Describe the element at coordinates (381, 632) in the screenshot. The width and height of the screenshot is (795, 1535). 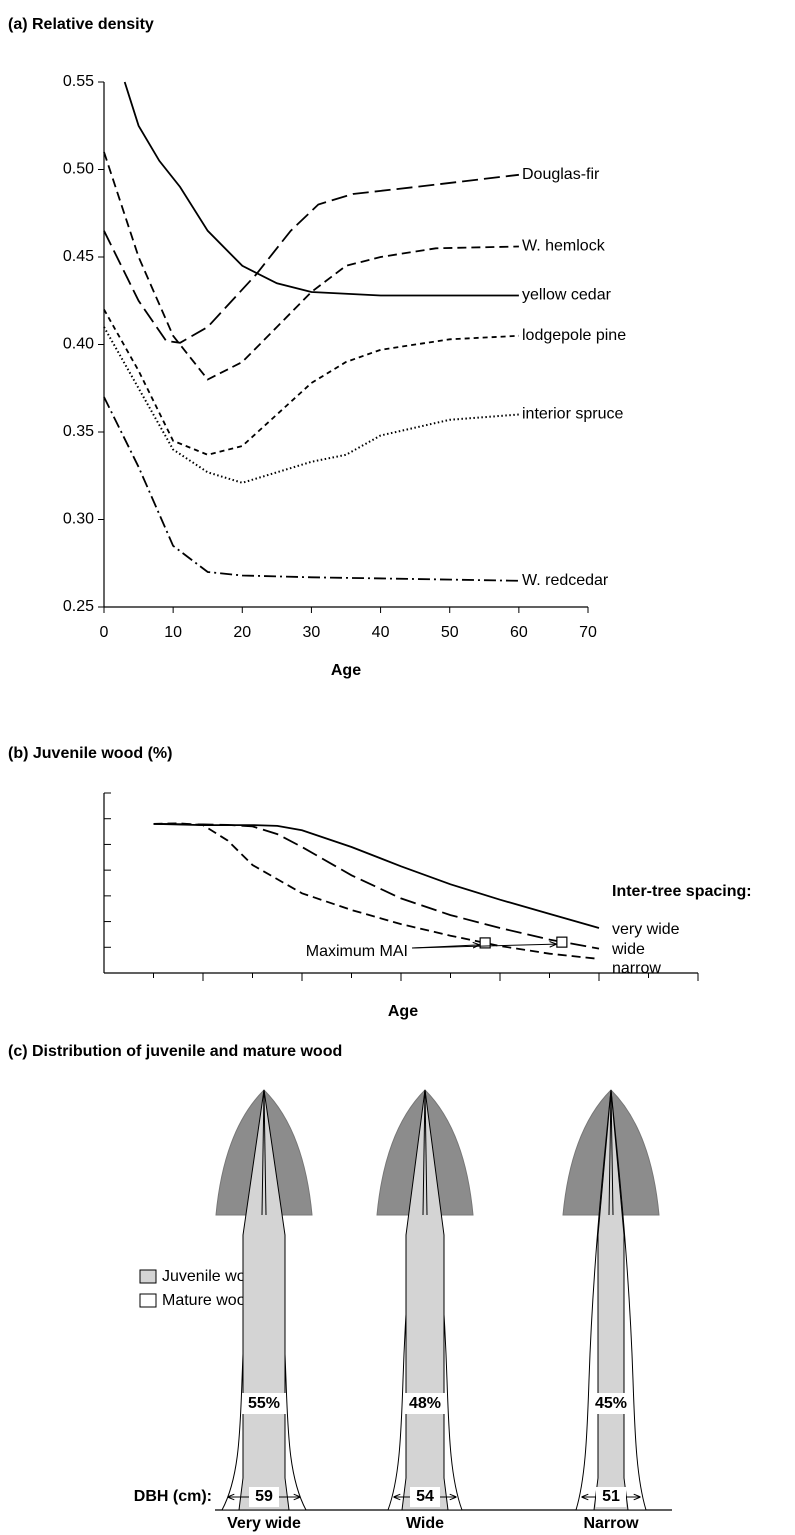
I see `x-tick-label: 40` at that location.